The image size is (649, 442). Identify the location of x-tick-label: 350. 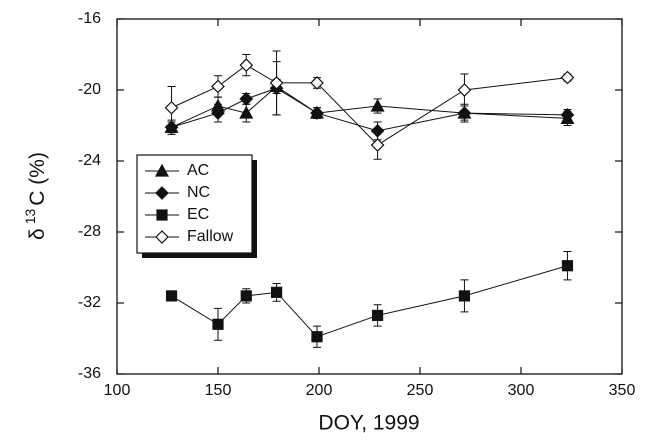
(622, 390).